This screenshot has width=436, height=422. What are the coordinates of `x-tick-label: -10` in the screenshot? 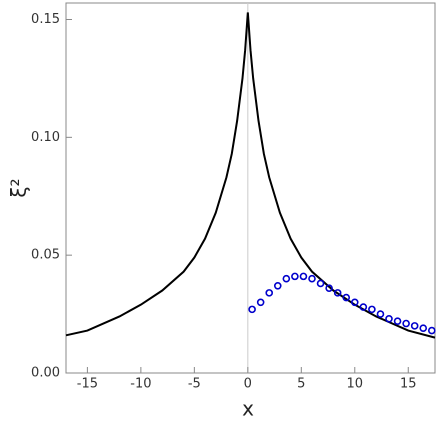 It's located at (140, 384).